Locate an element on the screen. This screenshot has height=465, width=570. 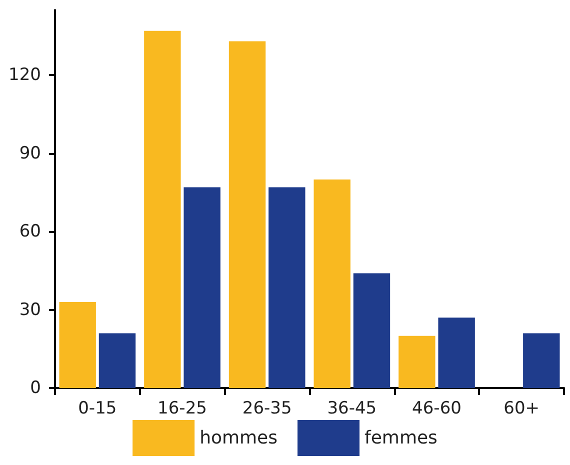
y-tick-label: 90 is located at coordinates (30, 153).